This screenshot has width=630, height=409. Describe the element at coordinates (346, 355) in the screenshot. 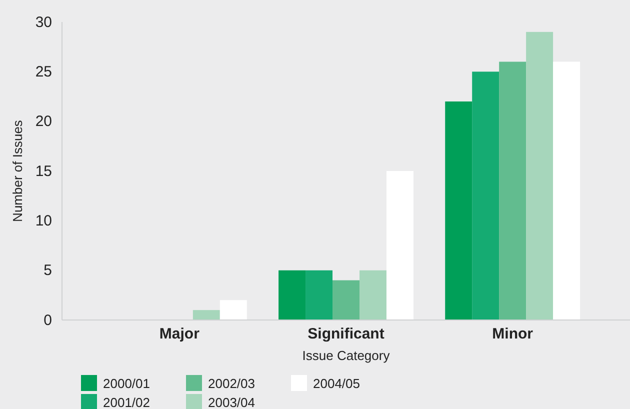

I see `x-axis-title: Issue Category` at that location.